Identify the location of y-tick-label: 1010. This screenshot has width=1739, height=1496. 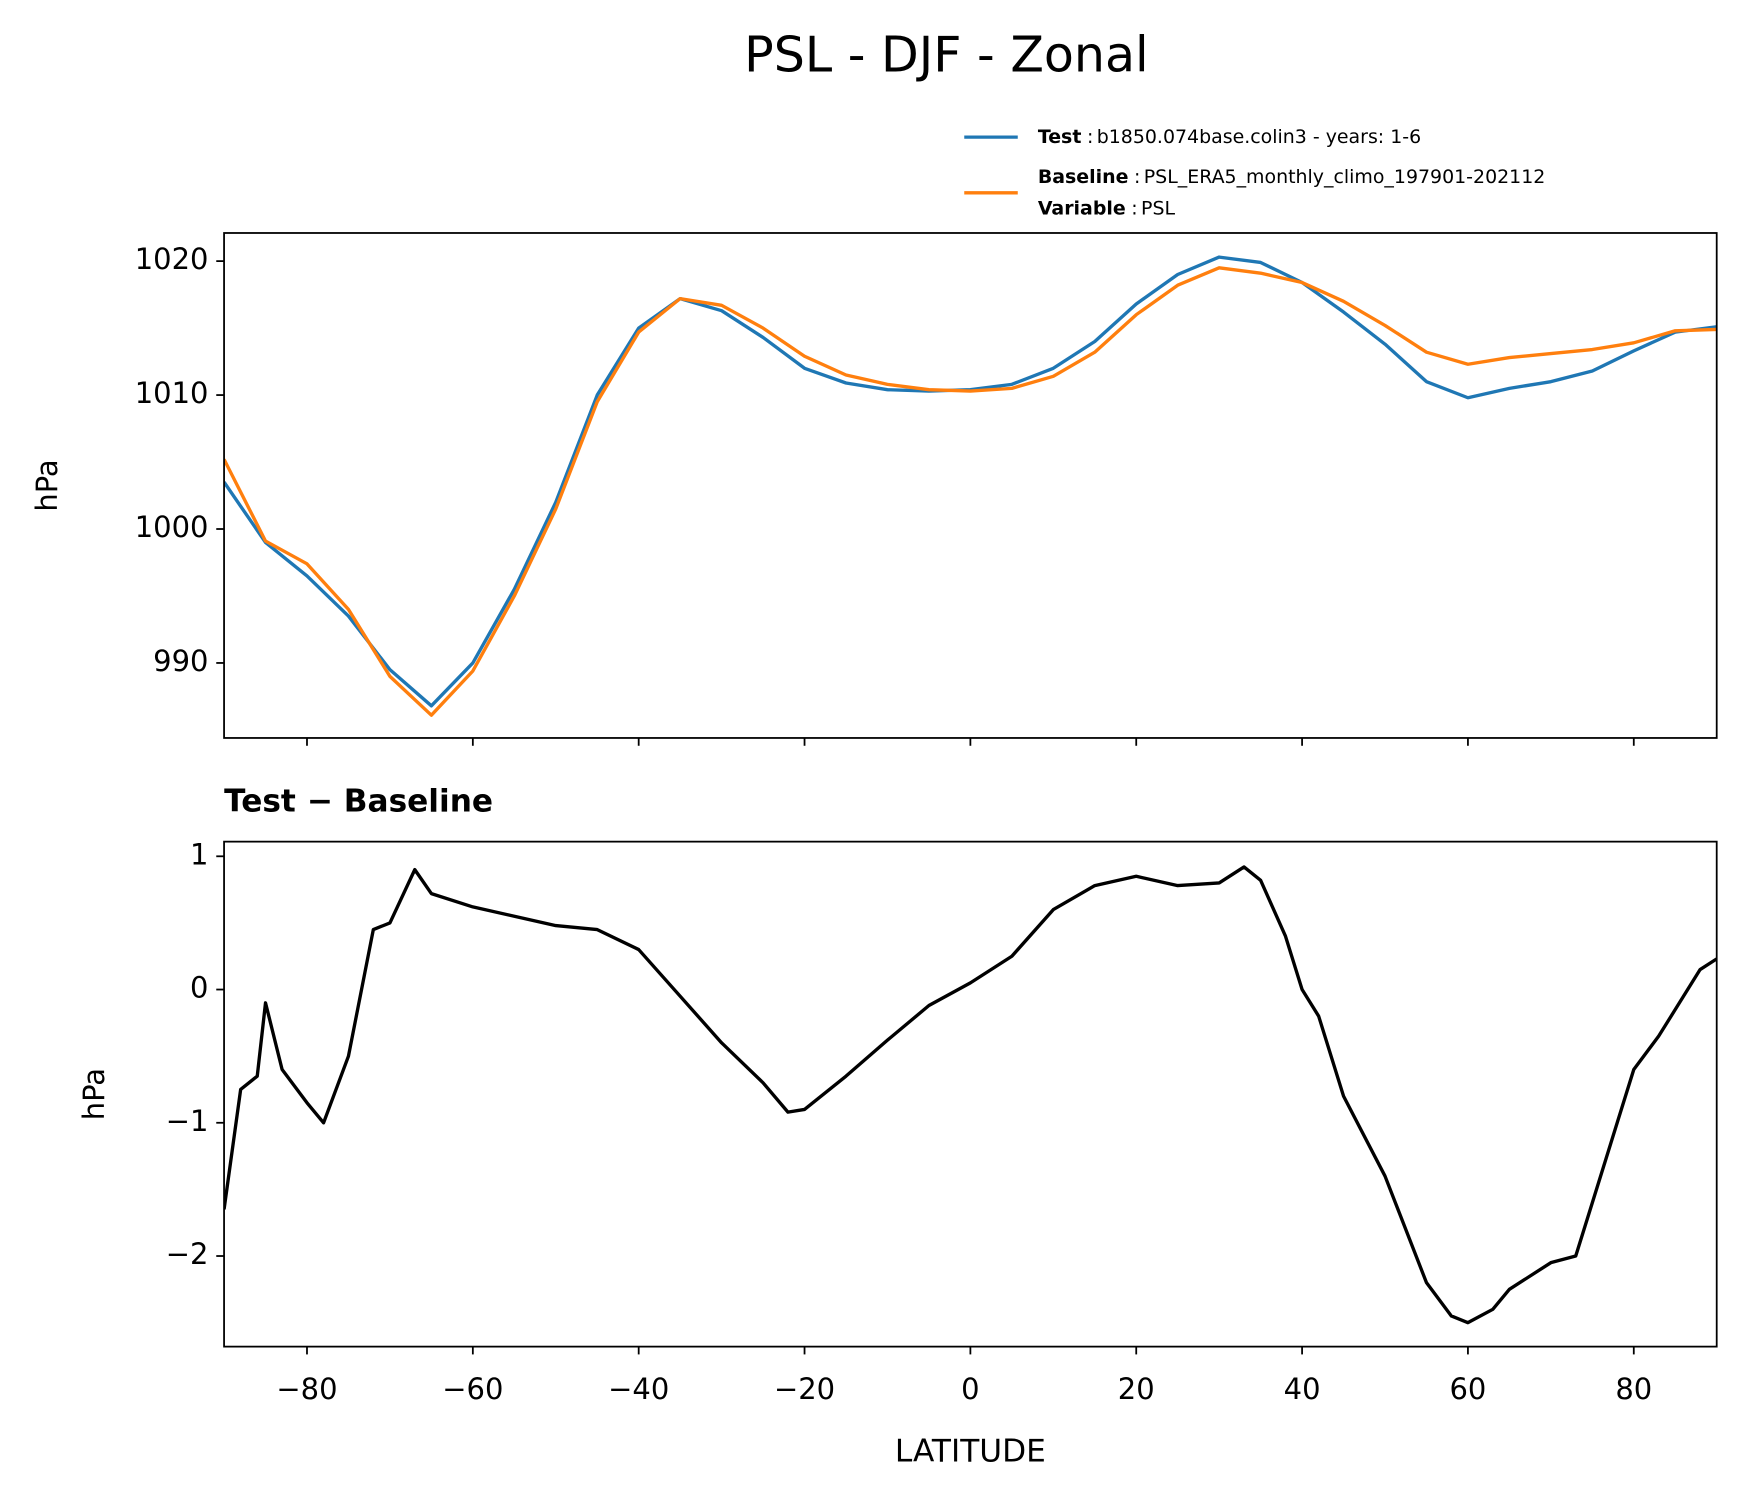
(172, 393).